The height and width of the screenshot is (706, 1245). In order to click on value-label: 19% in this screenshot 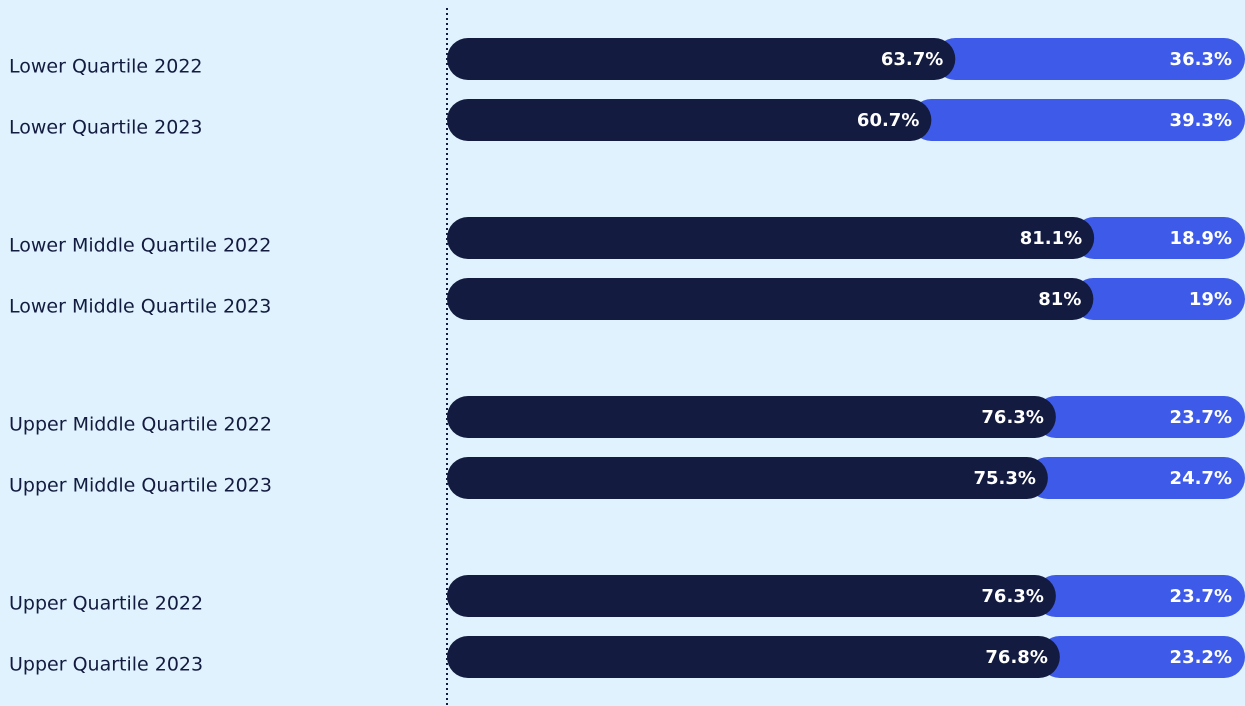, I will do `click(1210, 299)`.